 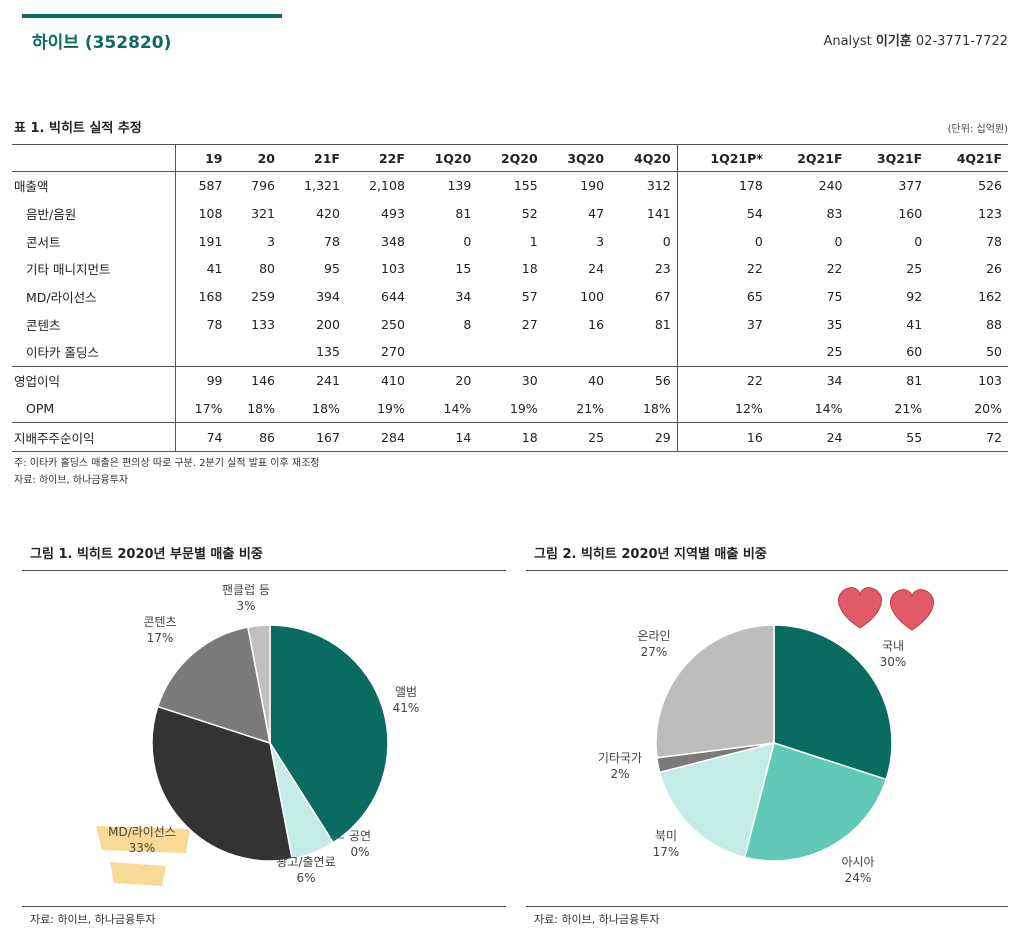 I want to click on table-cell: 21%, so click(x=908, y=408).